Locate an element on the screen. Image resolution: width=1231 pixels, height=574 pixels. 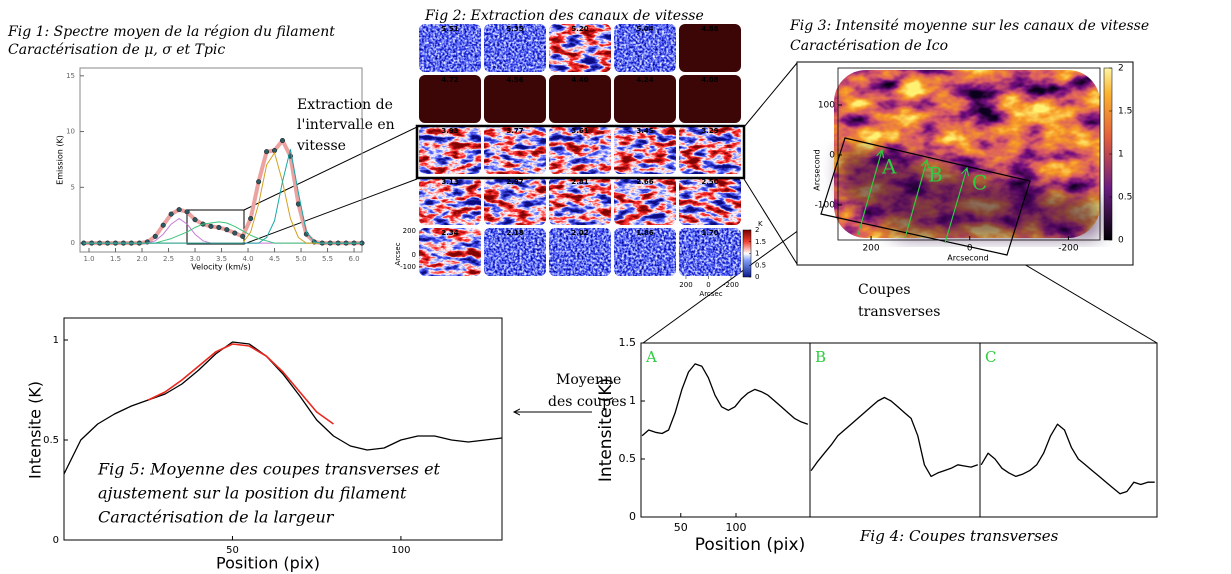
panel-label: C is located at coordinates (990, 357).